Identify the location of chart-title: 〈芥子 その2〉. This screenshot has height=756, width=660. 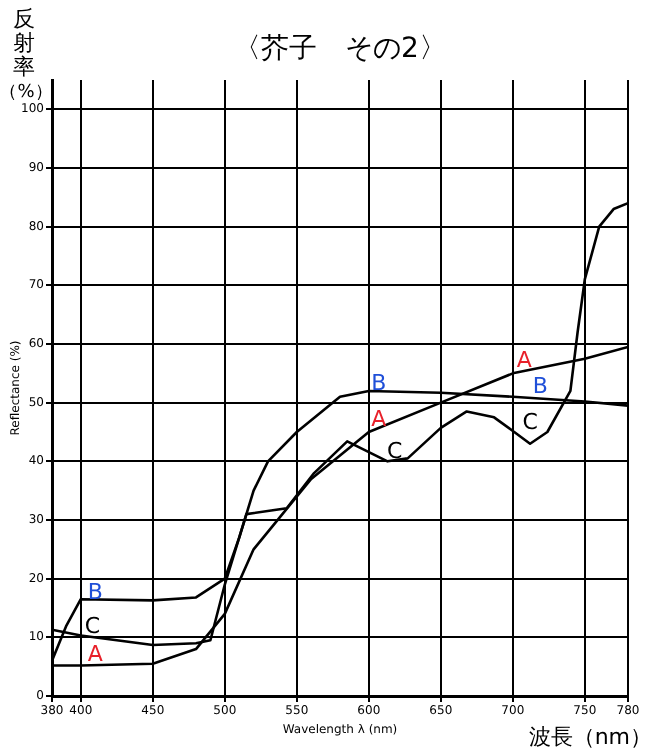
(340, 49).